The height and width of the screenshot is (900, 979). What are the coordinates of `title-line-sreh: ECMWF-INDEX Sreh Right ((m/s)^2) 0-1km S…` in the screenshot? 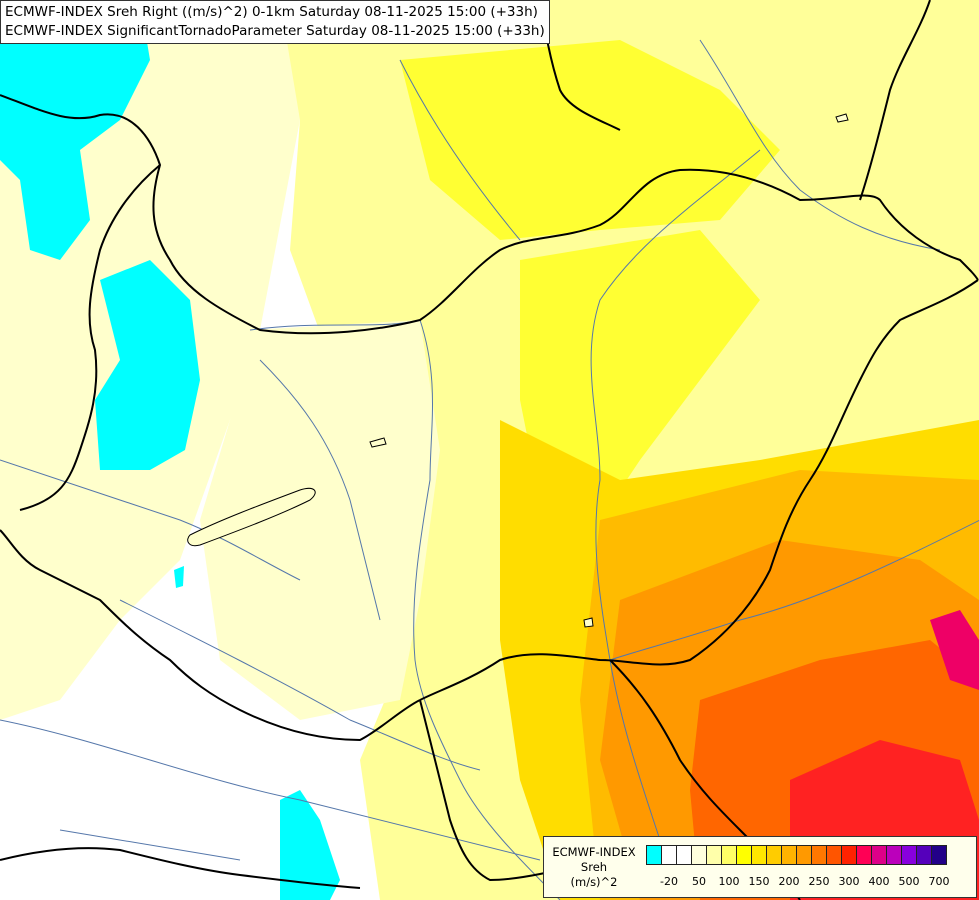 It's located at (271, 12).